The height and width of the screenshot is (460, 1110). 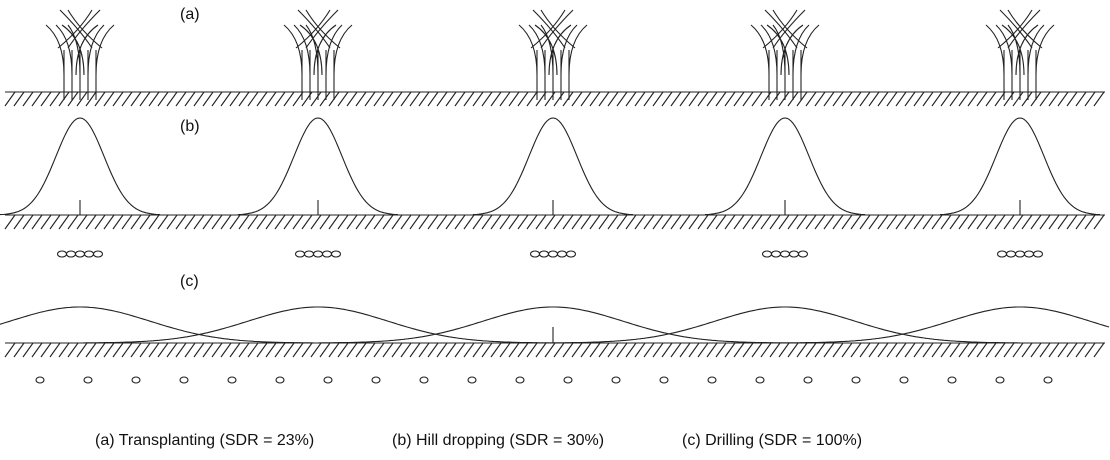 I want to click on caption: (b) Hill dropping (SDR = 30%), so click(x=498, y=440).